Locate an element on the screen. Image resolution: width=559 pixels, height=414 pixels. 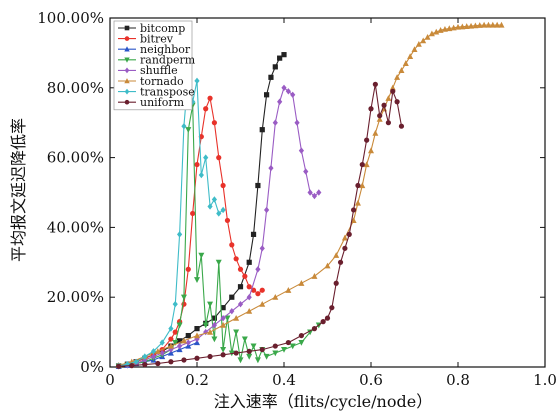
legend-item-uniform: uniform is located at coordinates (151, 102).